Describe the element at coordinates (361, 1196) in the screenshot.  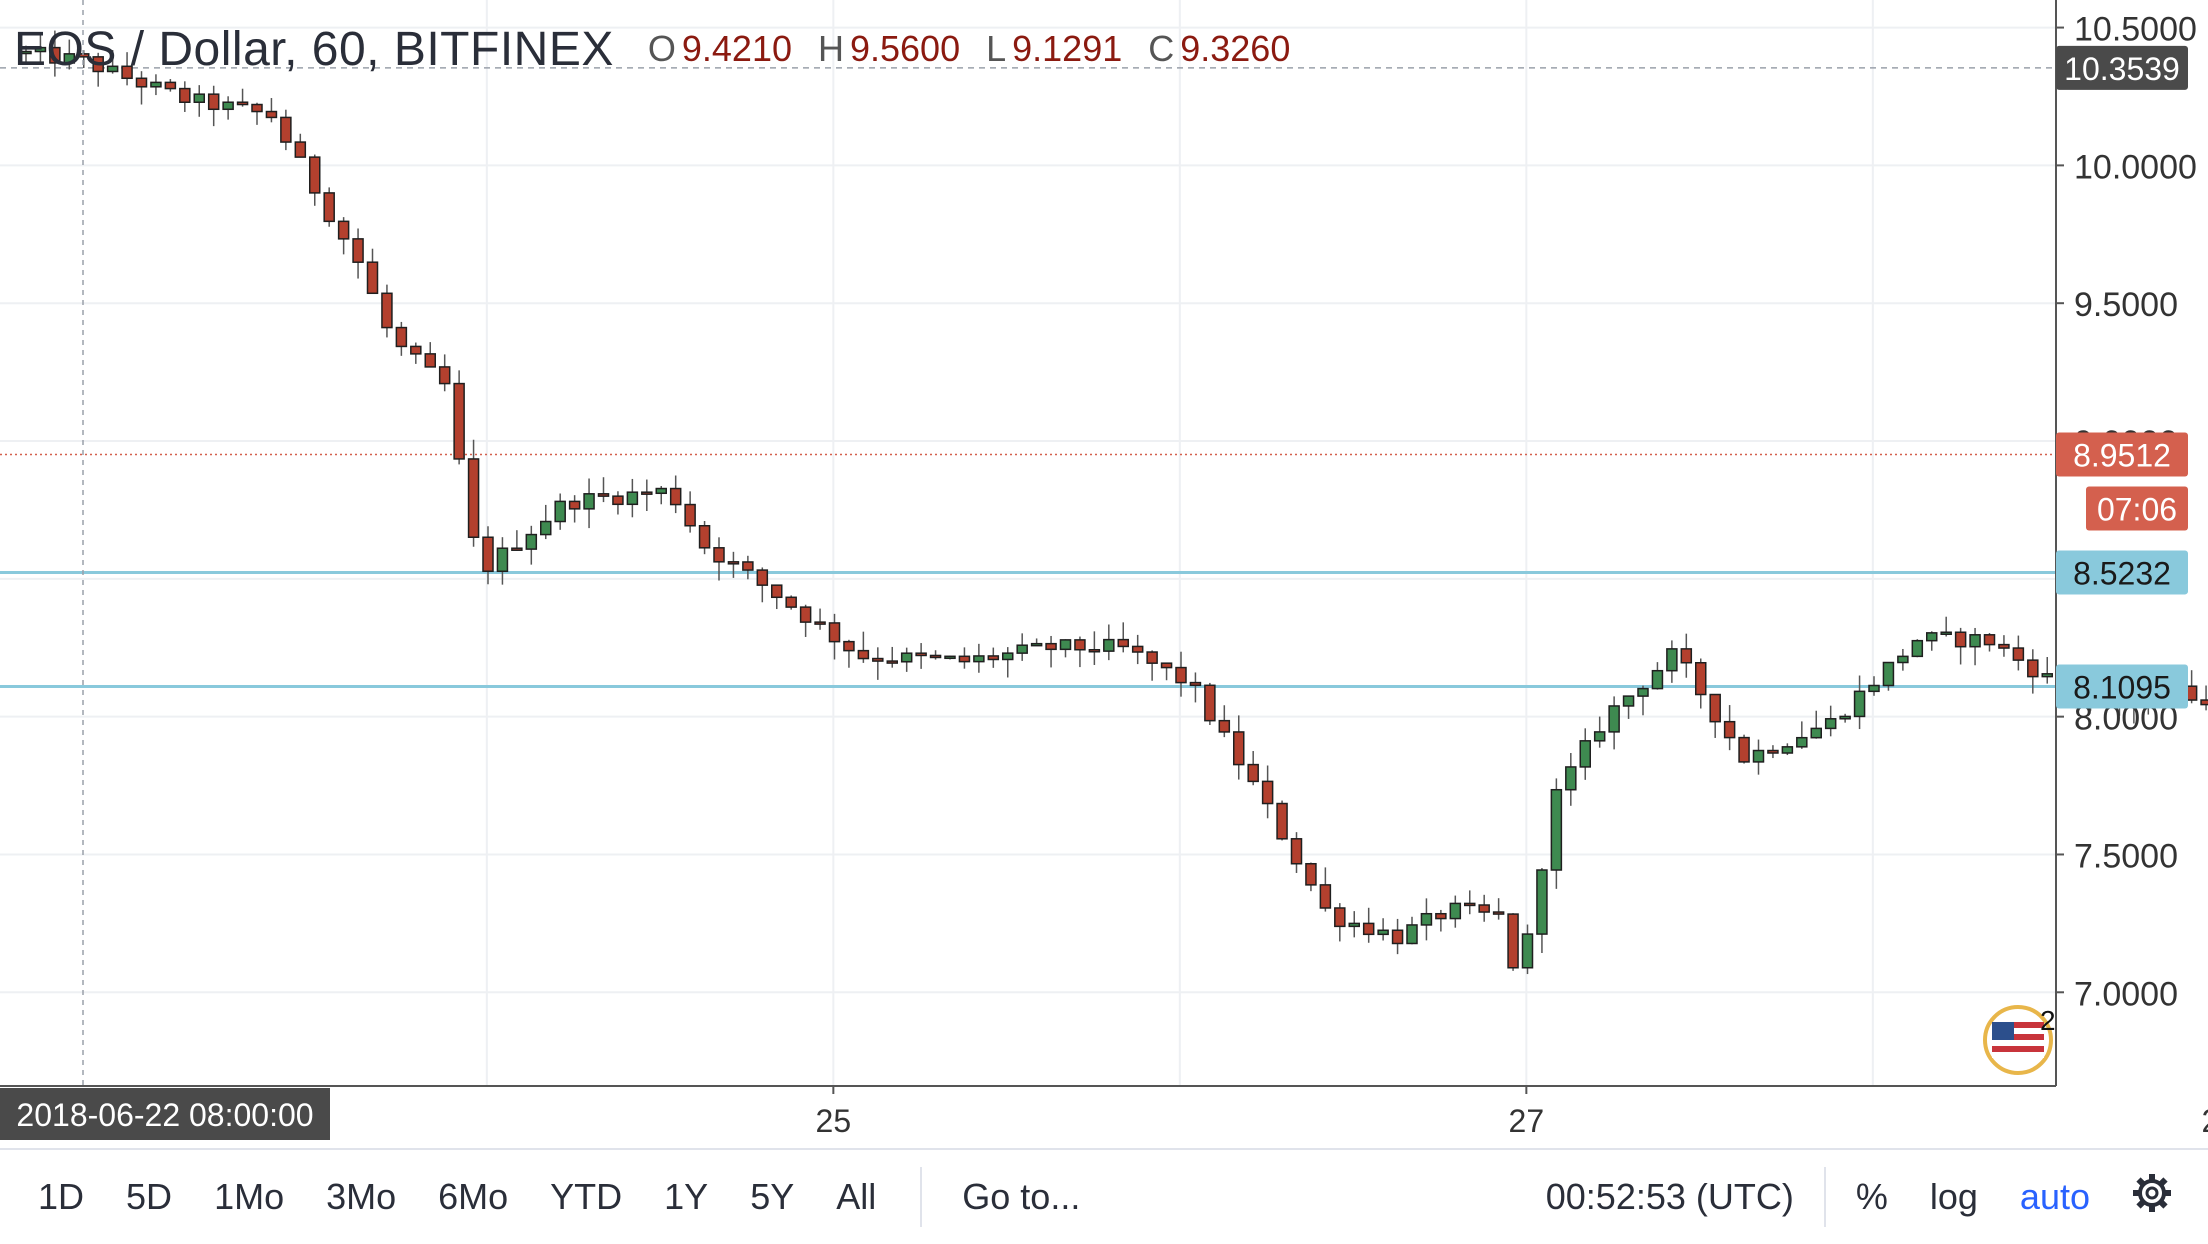
I see `range-3mo: 3Mo` at that location.